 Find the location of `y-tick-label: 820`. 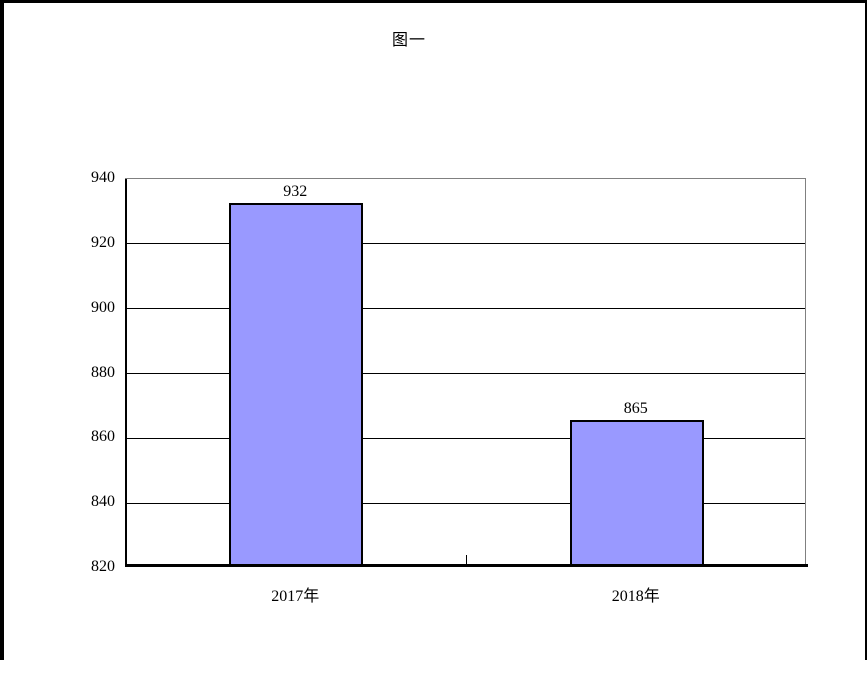

y-tick-label: 820 is located at coordinates (103, 566).